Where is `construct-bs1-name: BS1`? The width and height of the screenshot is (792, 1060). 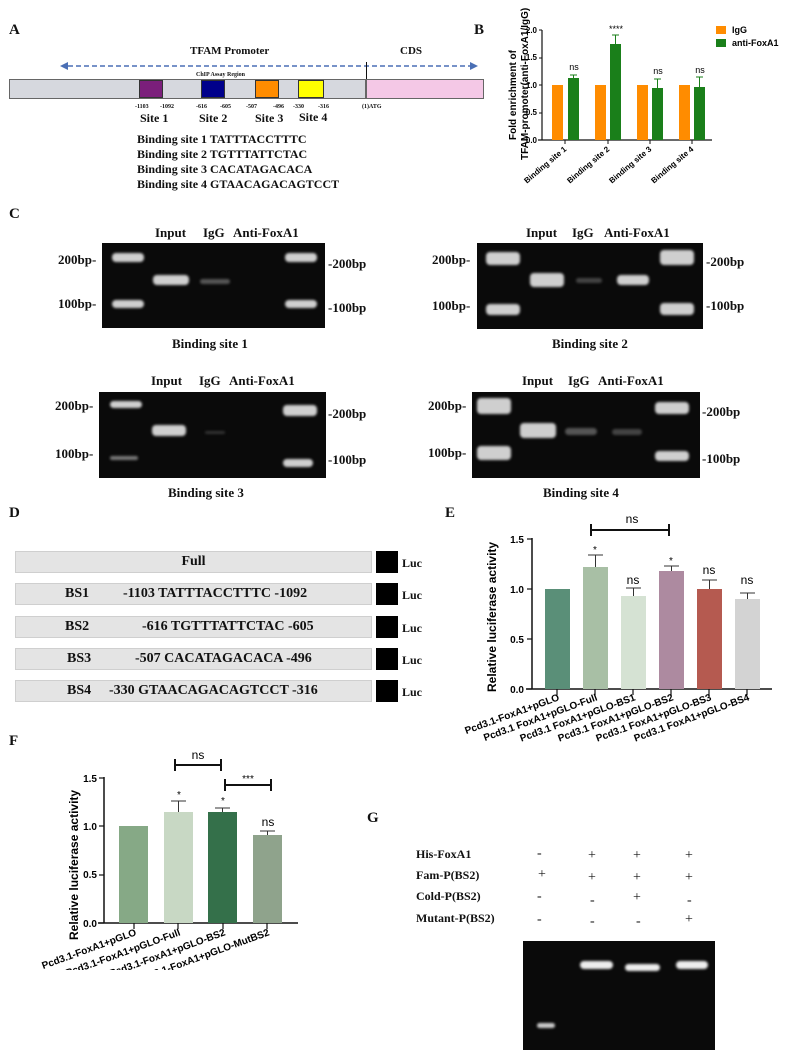 construct-bs1-name: BS1 is located at coordinates (77, 593).